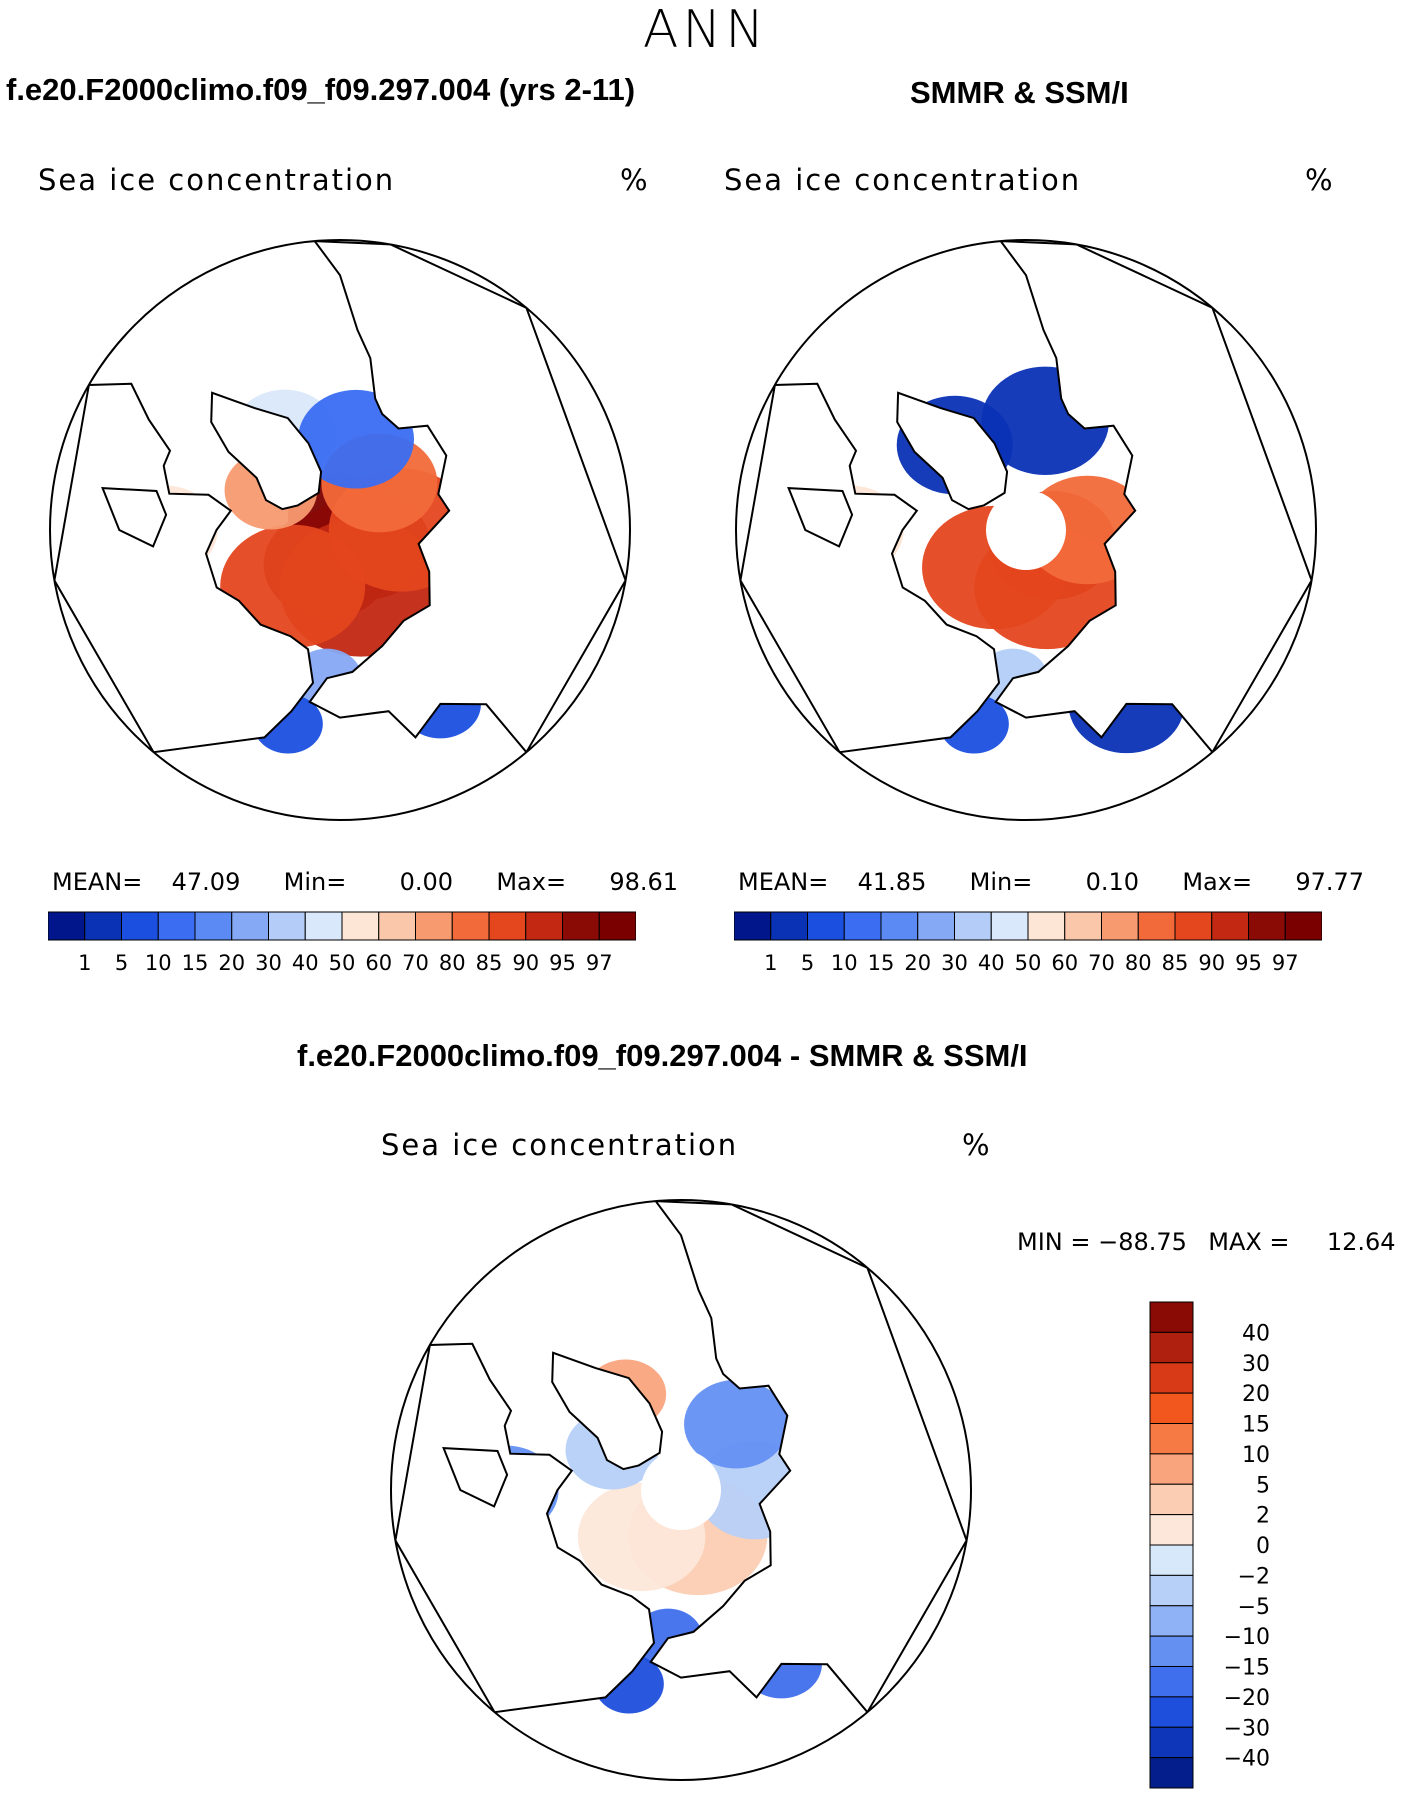 The image size is (1411, 1798). Describe the element at coordinates (1142, 1242) in the screenshot. I see `diff-min-value: −88.75` at that location.